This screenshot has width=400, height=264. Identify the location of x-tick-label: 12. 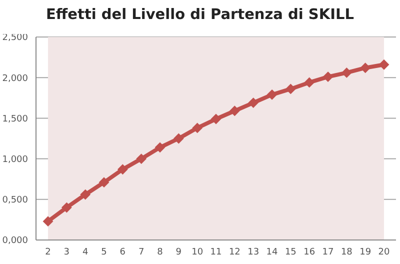
(234, 252).